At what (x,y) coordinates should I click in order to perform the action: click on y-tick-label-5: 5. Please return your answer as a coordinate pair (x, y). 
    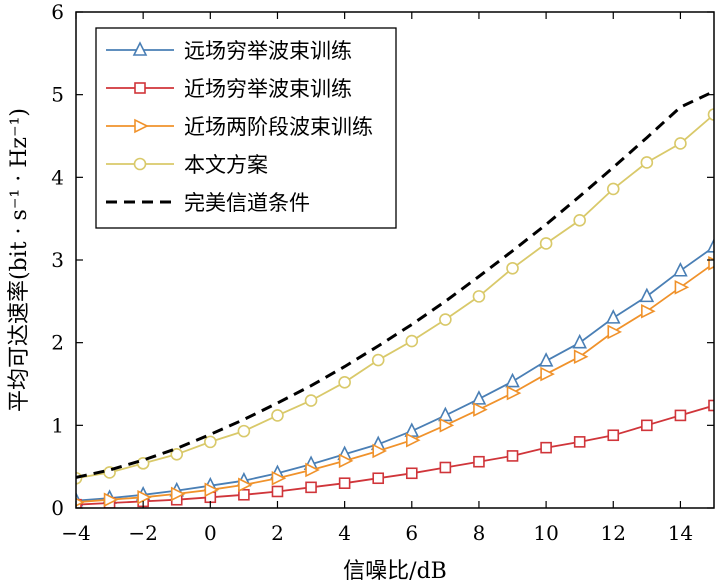
    Looking at the image, I should click on (57, 95).